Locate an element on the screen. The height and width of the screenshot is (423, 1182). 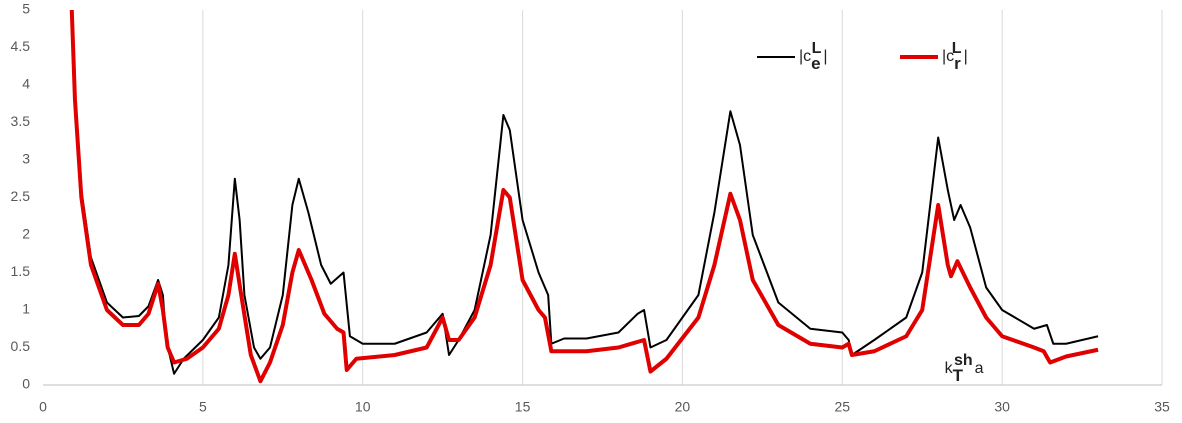
x-tick-label: 25 is located at coordinates (842, 407).